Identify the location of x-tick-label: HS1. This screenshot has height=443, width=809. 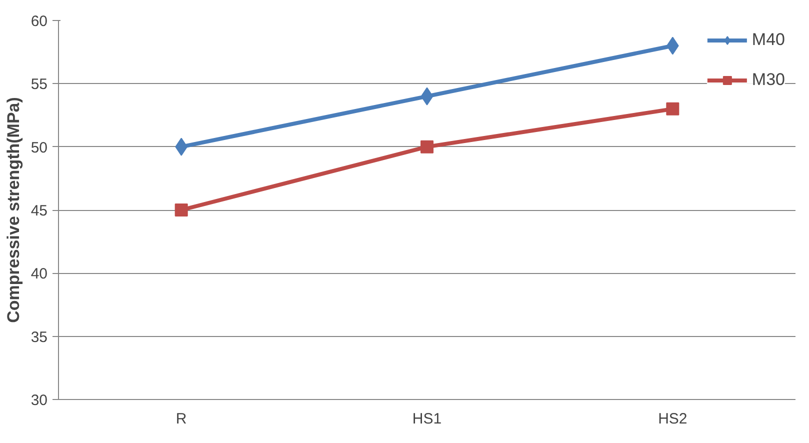
(427, 419).